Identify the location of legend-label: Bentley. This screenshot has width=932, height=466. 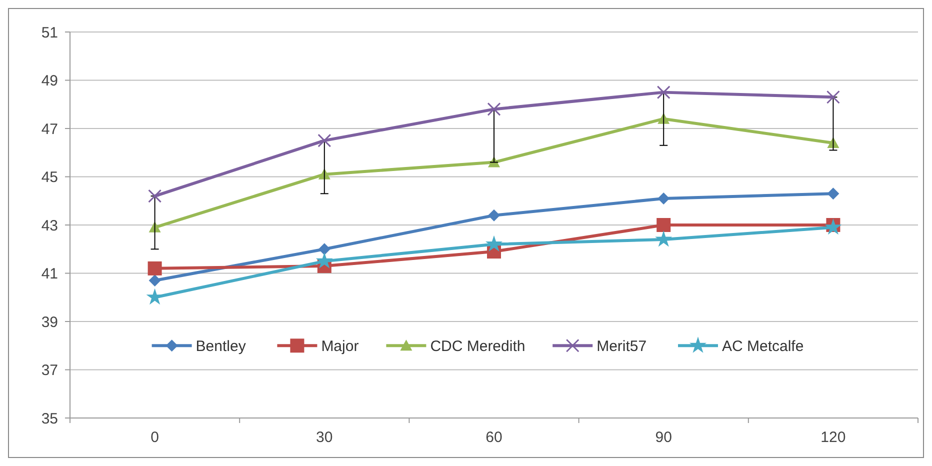
(221, 346).